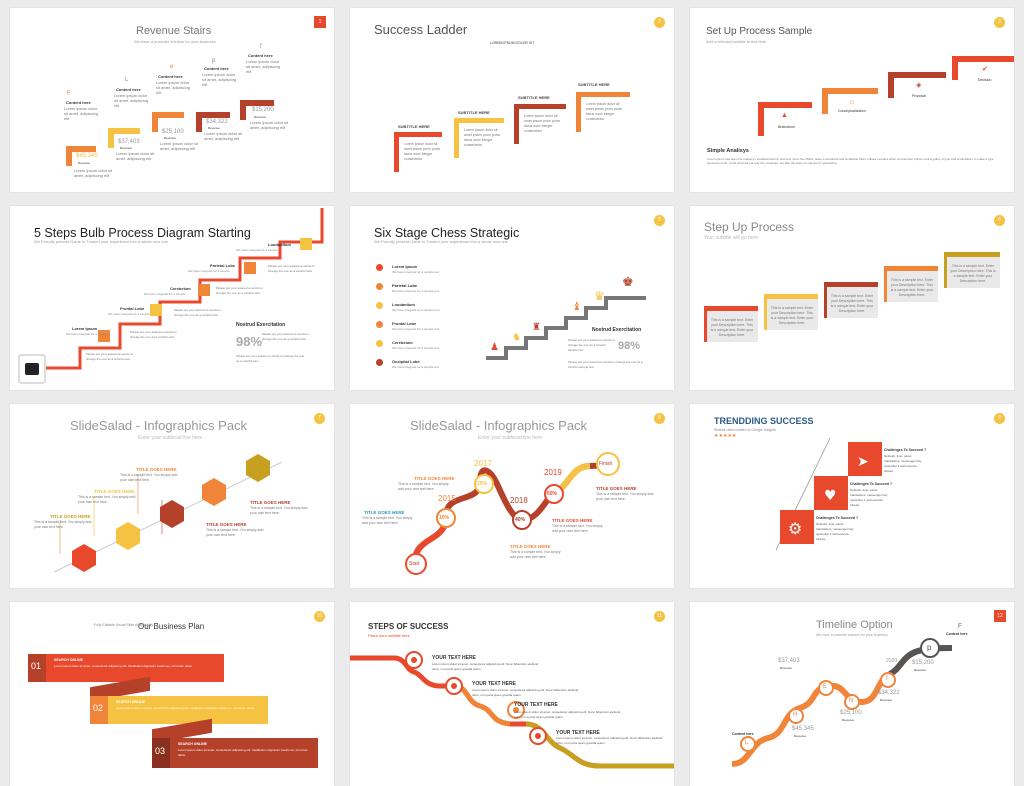 The height and width of the screenshot is (786, 1024). Describe the element at coordinates (389, 635) in the screenshot. I see `slide-subtitle: Place your subtitle here` at that location.